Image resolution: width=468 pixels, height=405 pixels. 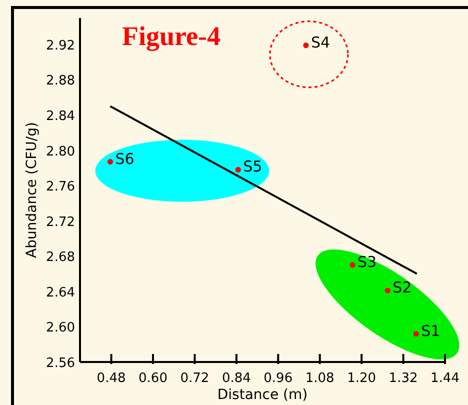 What do you see at coordinates (60, 152) in the screenshot?
I see `y-tick-label: 2.80` at bounding box center [60, 152].